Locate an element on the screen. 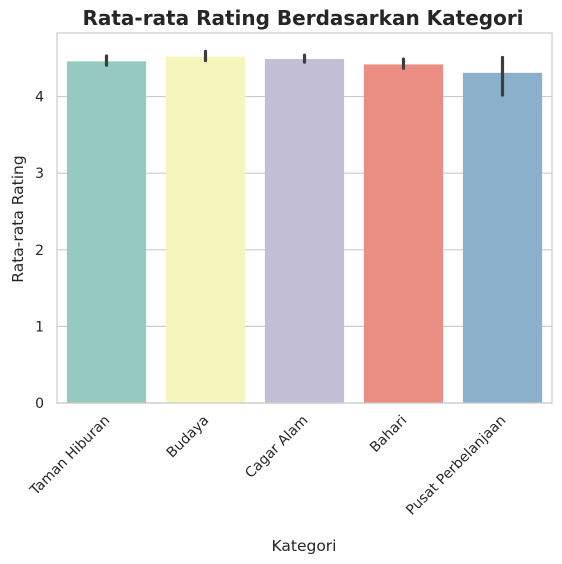  chart-title: Rata-rata Rating Berdasarkan Kategori is located at coordinates (302, 18).